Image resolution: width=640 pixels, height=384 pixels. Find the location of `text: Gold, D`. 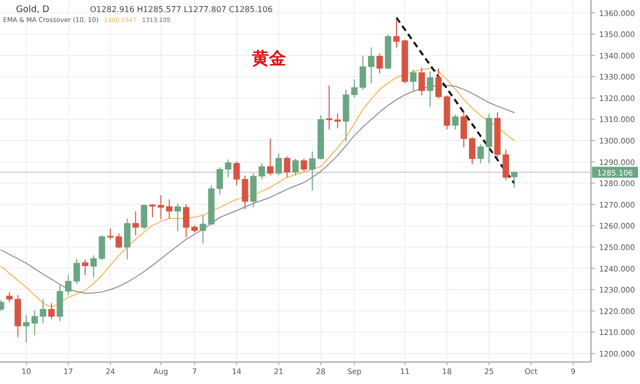

text: Gold, D is located at coordinates (33, 10).